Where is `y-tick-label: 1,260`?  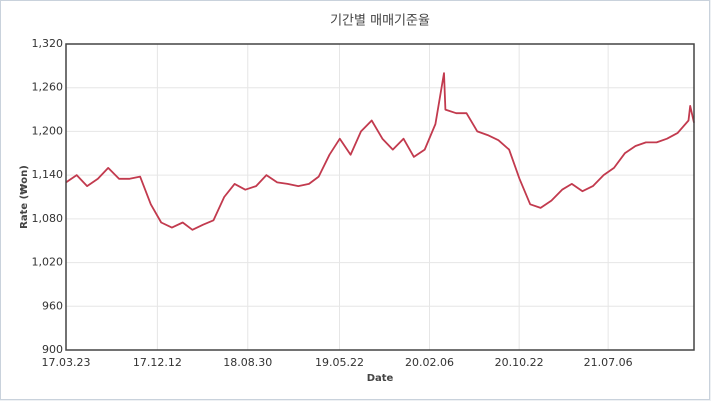 y-tick-label: 1,260 is located at coordinates (48, 87).